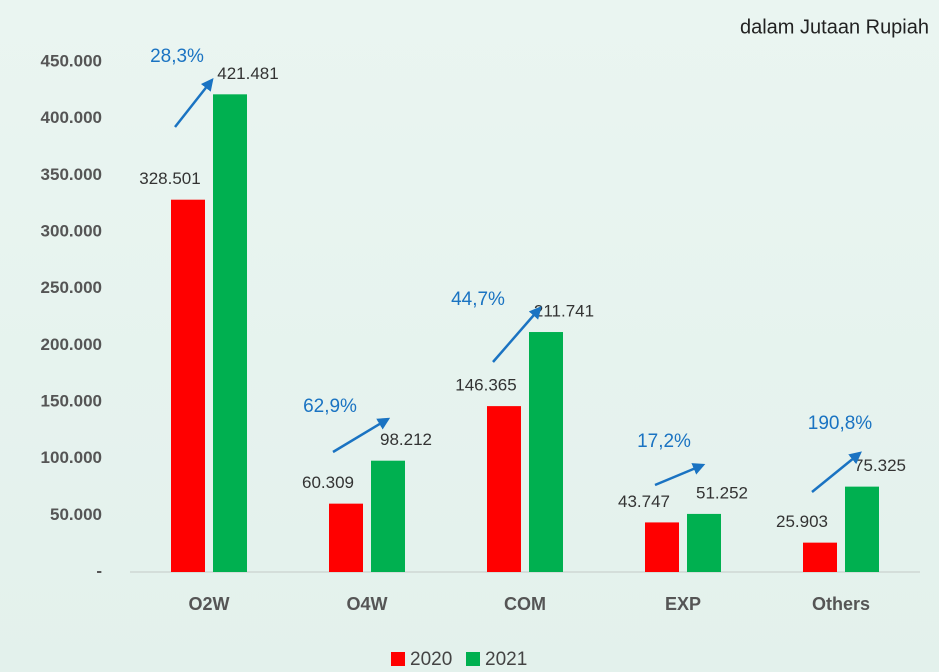  What do you see at coordinates (247, 73) in the screenshot?
I see `value-label: 421.481` at bounding box center [247, 73].